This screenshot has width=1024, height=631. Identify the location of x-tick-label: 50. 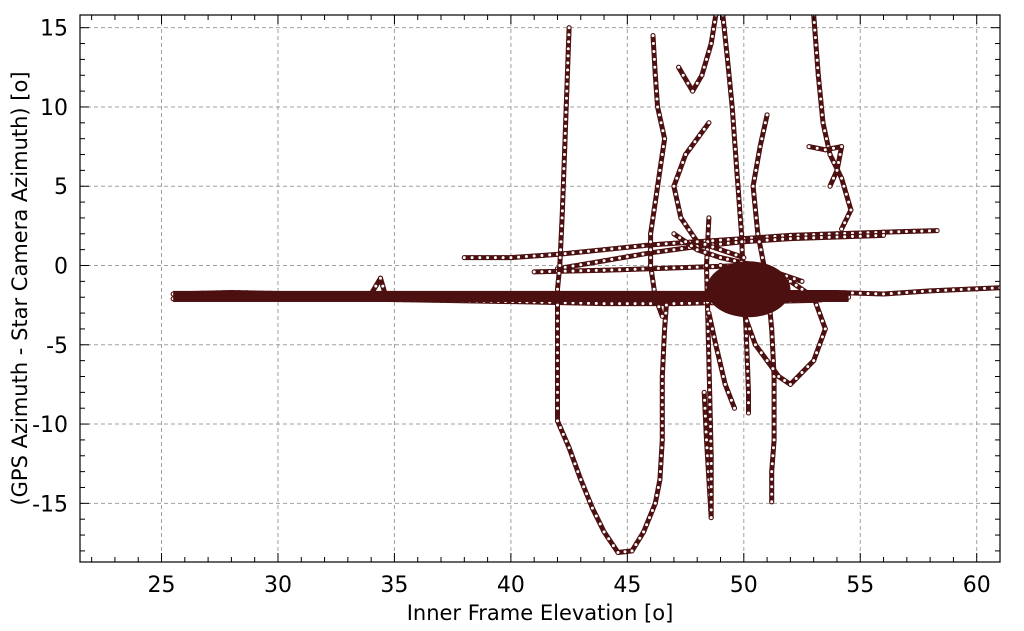
(744, 585).